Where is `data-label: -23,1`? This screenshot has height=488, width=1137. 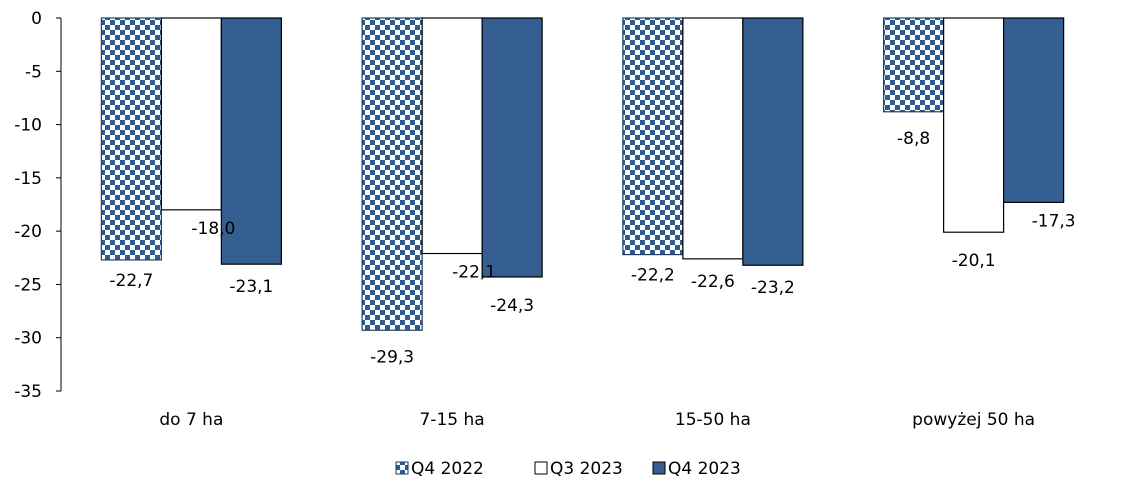
data-label: -23,1 is located at coordinates (251, 287).